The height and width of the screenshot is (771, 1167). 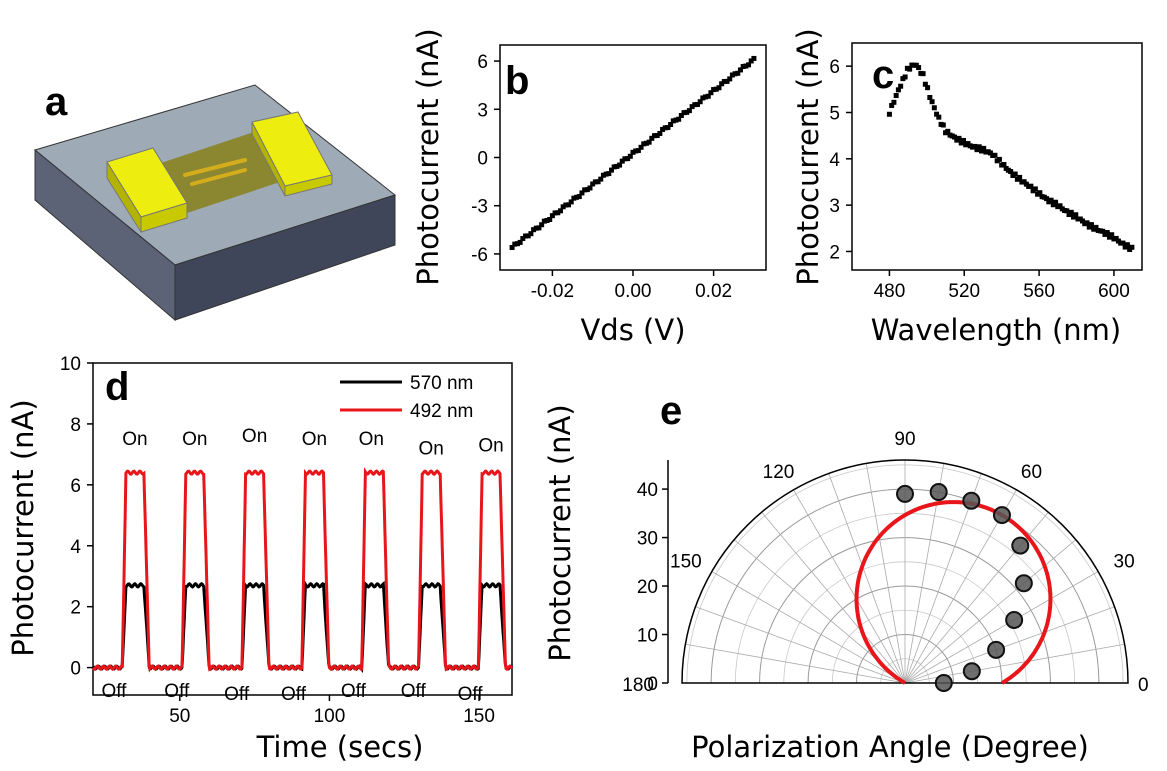 What do you see at coordinates (647, 587) in the screenshot?
I see `radial-tick-label: 20` at bounding box center [647, 587].